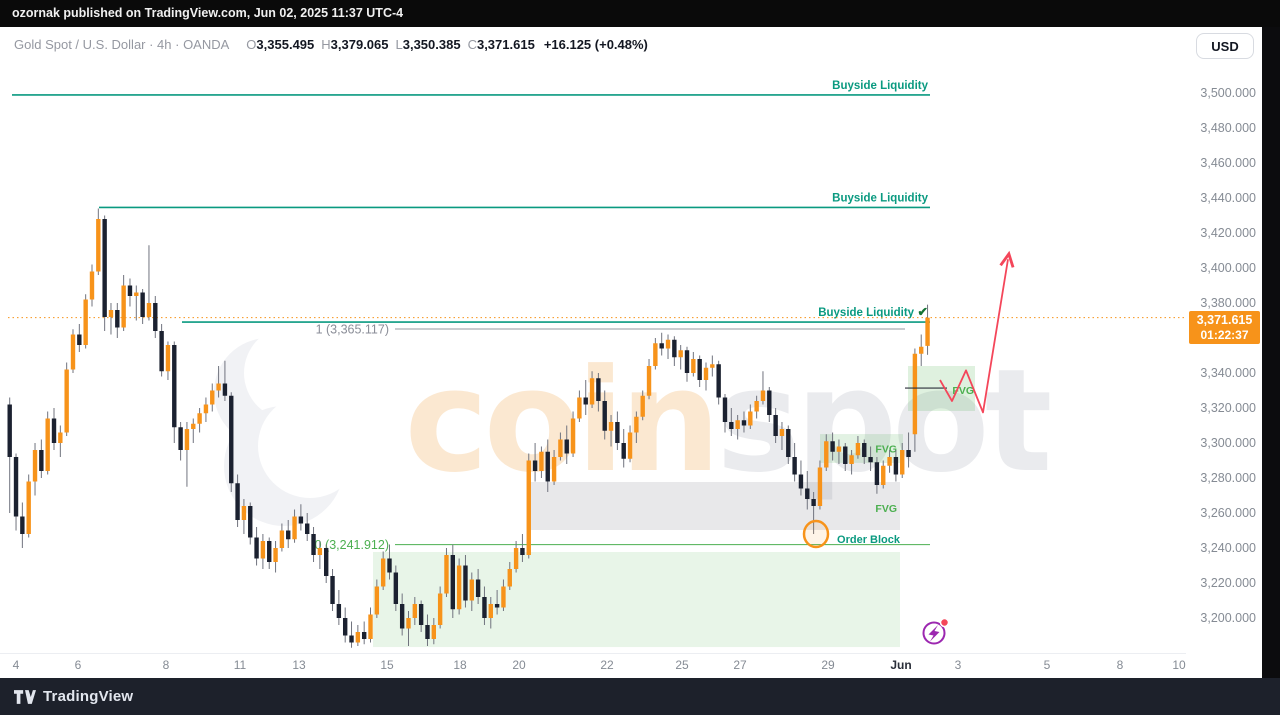 The height and width of the screenshot is (715, 1280). I want to click on flash-icon, so click(936, 631).